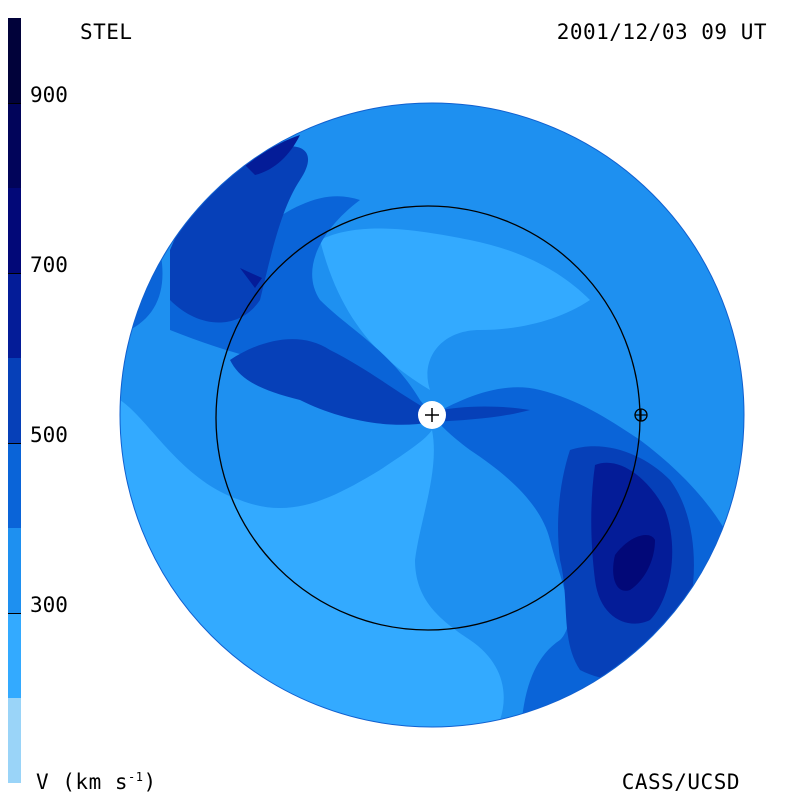  What do you see at coordinates (106, 32) in the screenshot?
I see `observatory-label: STEL` at bounding box center [106, 32].